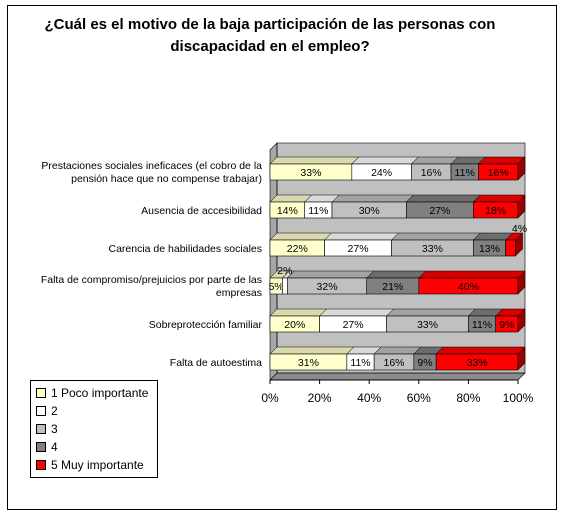 This screenshot has height=519, width=566. Describe the element at coordinates (97, 465) in the screenshot. I see `legend-label: 5 Muy importante` at that location.